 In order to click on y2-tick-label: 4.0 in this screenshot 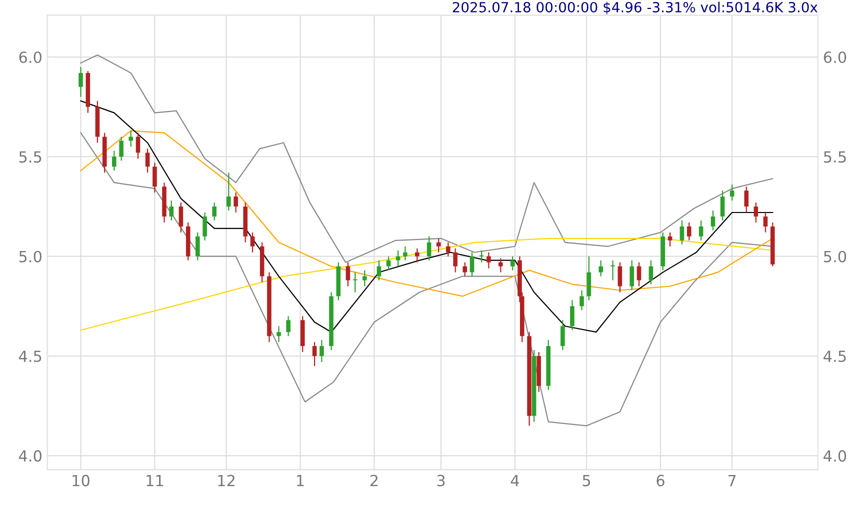, I will do `click(835, 456)`.